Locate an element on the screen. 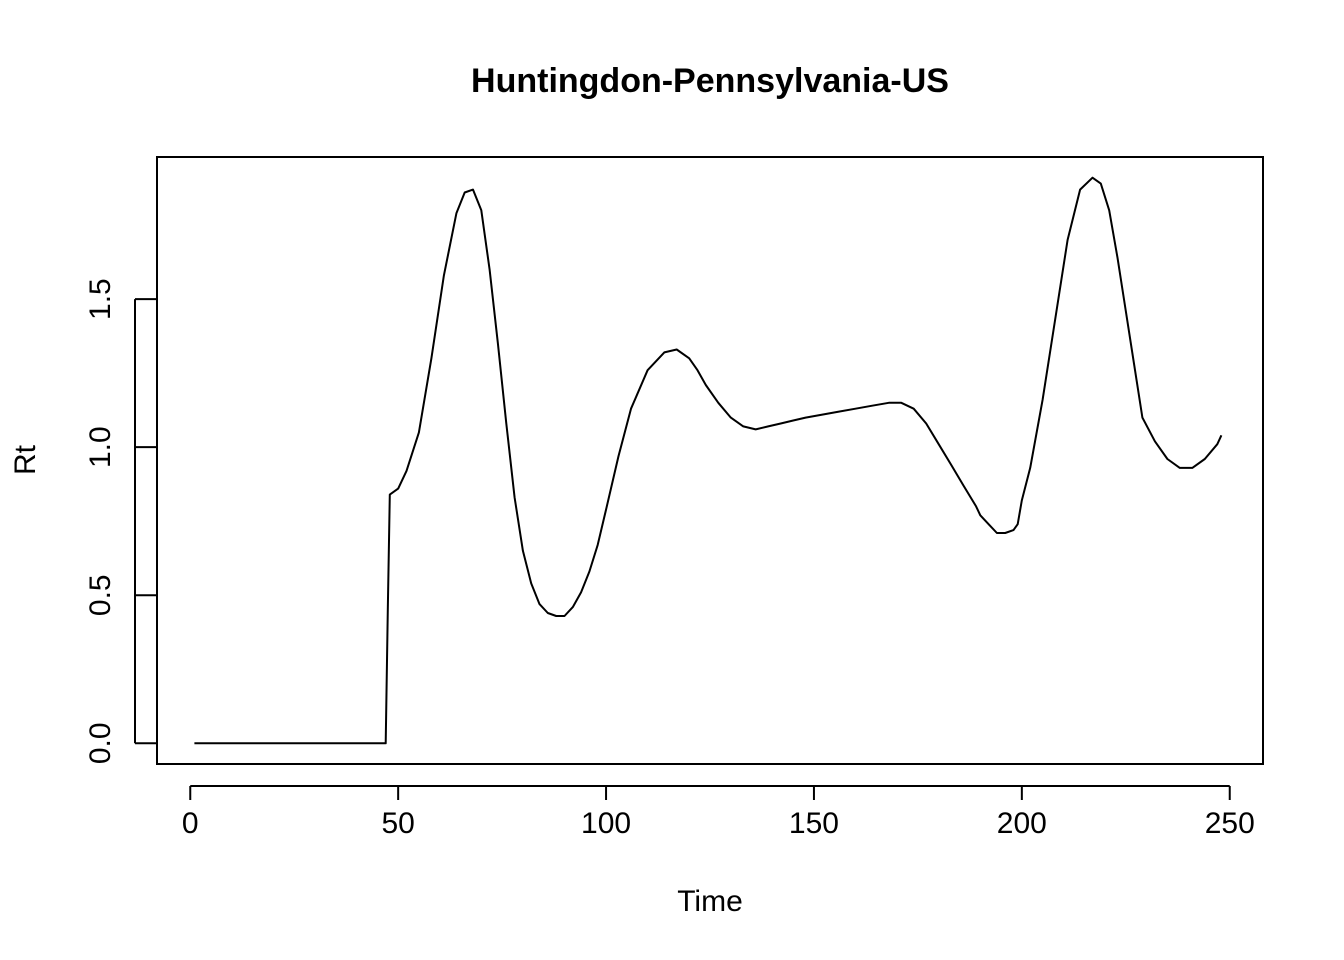 This screenshot has width=1344, height=960. x-tick-label: 100 is located at coordinates (606, 823).